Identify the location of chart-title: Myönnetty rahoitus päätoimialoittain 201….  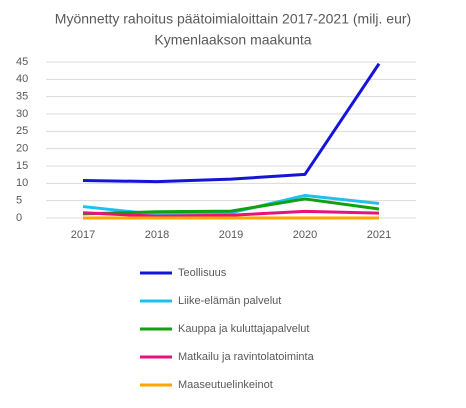
(233, 19).